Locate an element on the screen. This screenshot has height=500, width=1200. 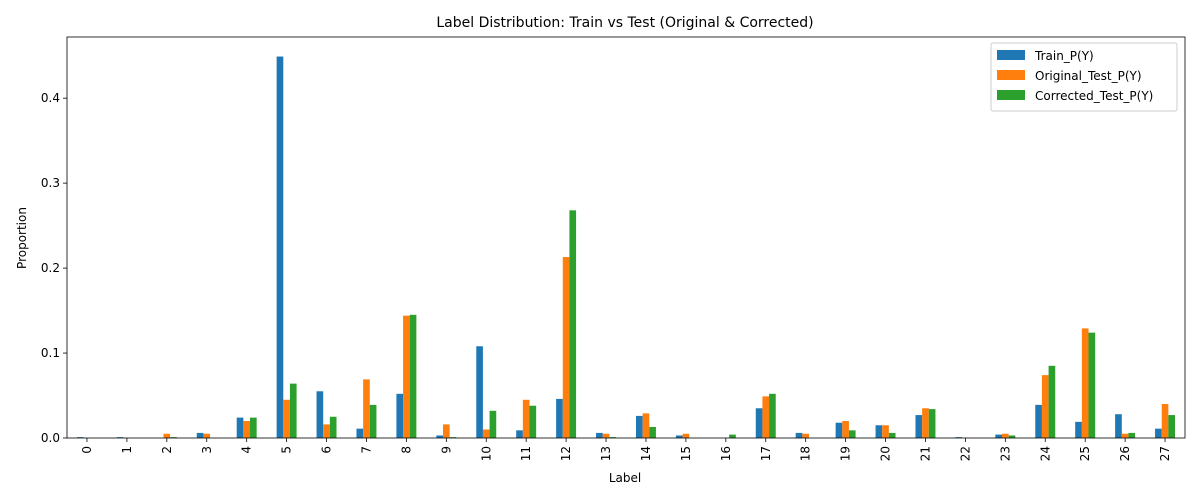
x-tick-label: 6 is located at coordinates (327, 450).